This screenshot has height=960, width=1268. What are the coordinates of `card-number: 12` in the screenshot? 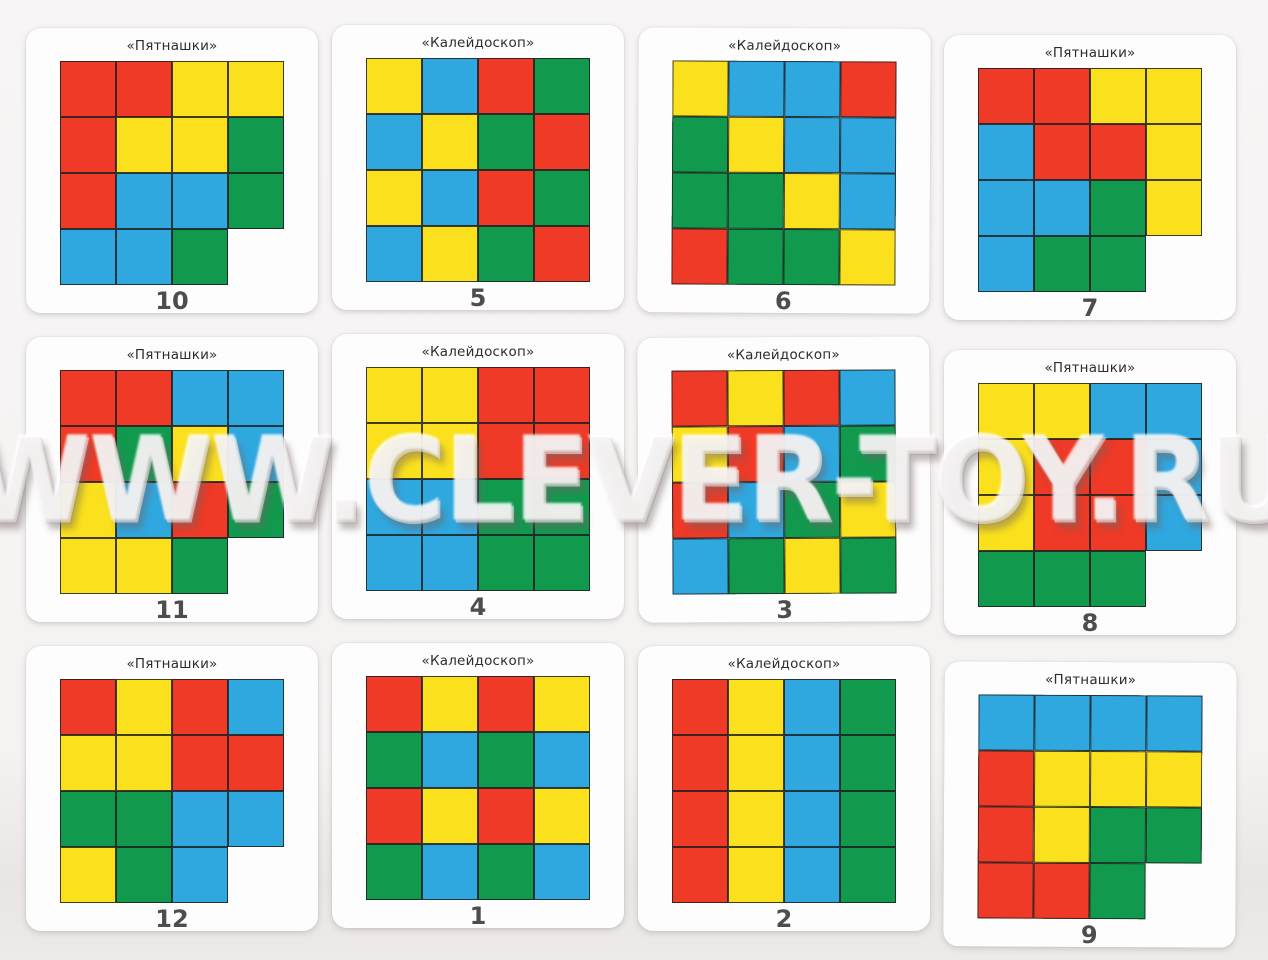 It's located at (172, 919).